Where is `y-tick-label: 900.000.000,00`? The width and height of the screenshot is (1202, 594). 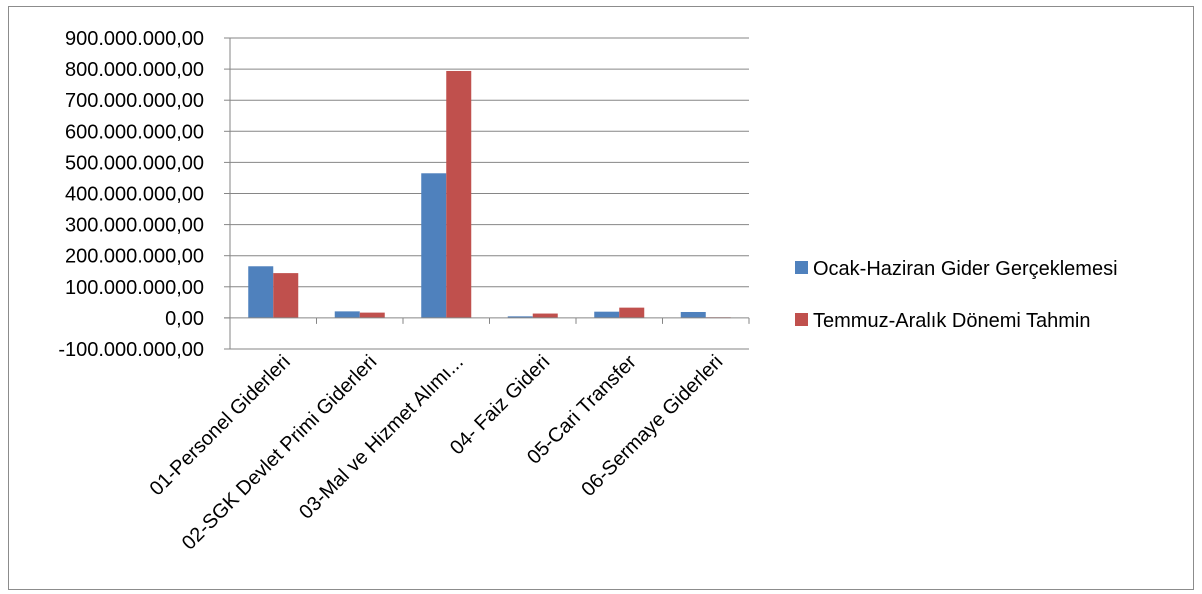 y-tick-label: 900.000.000,00 is located at coordinates (134, 39).